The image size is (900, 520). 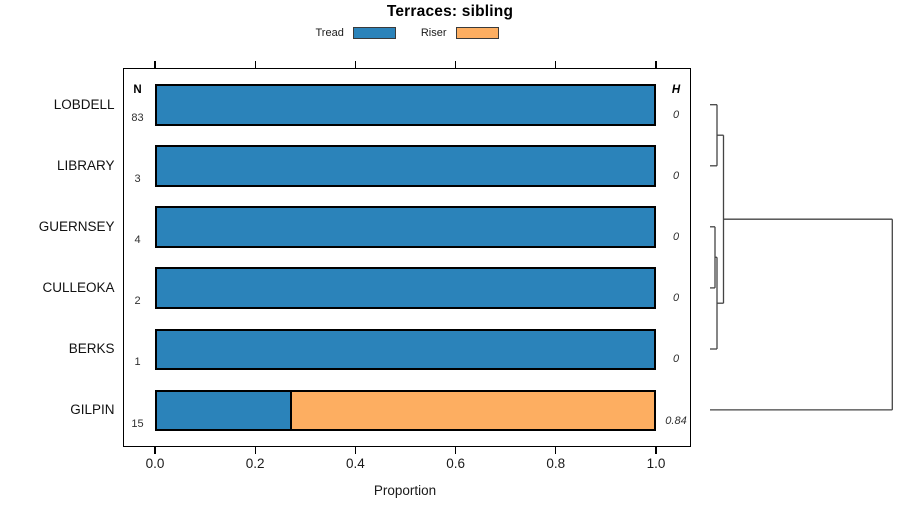 What do you see at coordinates (76, 227) in the screenshot?
I see `row-label: GUERNSEY` at bounding box center [76, 227].